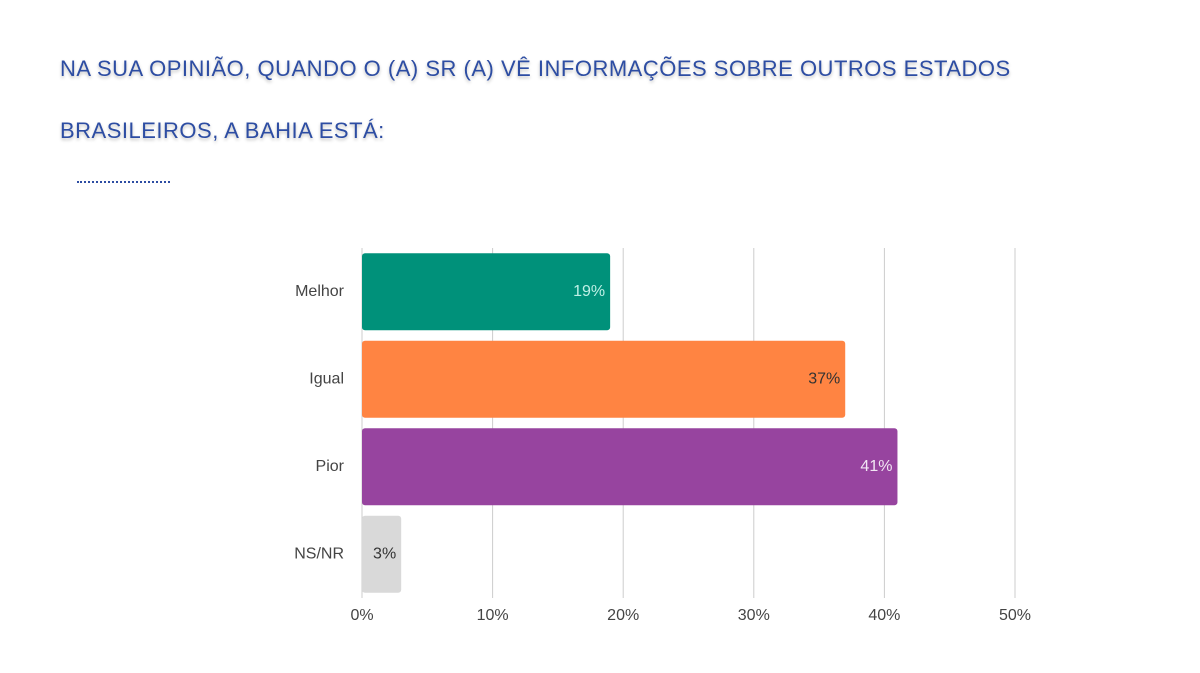 This screenshot has width=1200, height=673. What do you see at coordinates (623, 615) in the screenshot?
I see `x-tick-label: 20%` at bounding box center [623, 615].